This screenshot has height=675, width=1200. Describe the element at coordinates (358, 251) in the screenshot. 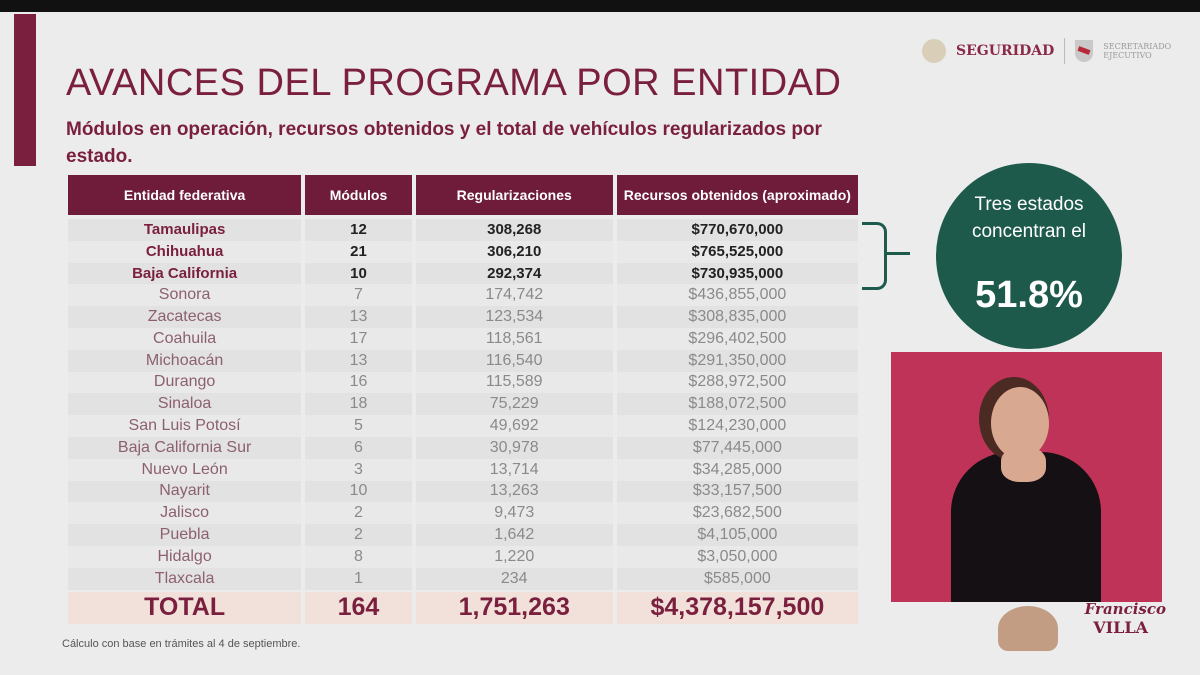

I see `modules-cell: 21` at that location.